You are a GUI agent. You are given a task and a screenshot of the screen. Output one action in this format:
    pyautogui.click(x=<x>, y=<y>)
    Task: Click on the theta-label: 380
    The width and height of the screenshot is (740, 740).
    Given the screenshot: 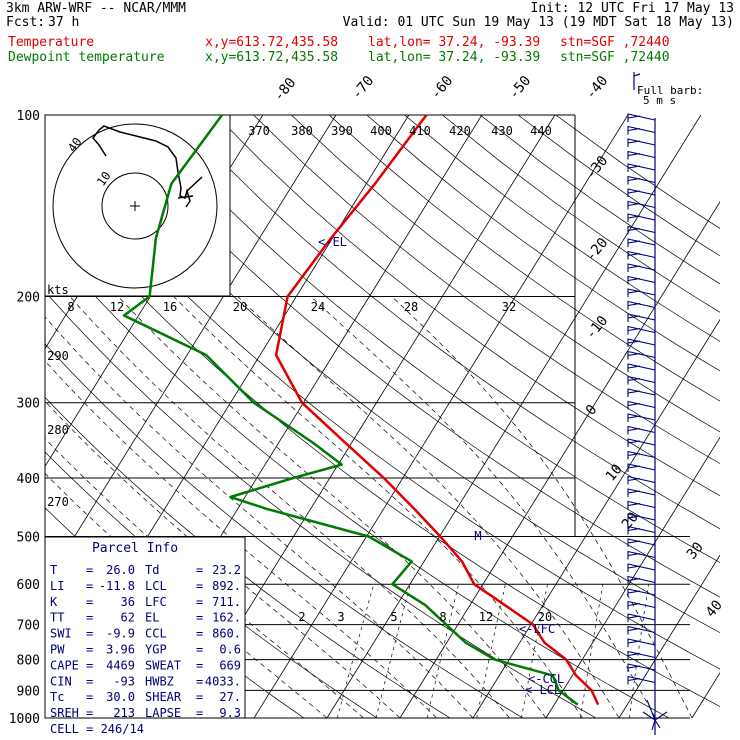 What is the action you would take?
    pyautogui.click(x=302, y=131)
    